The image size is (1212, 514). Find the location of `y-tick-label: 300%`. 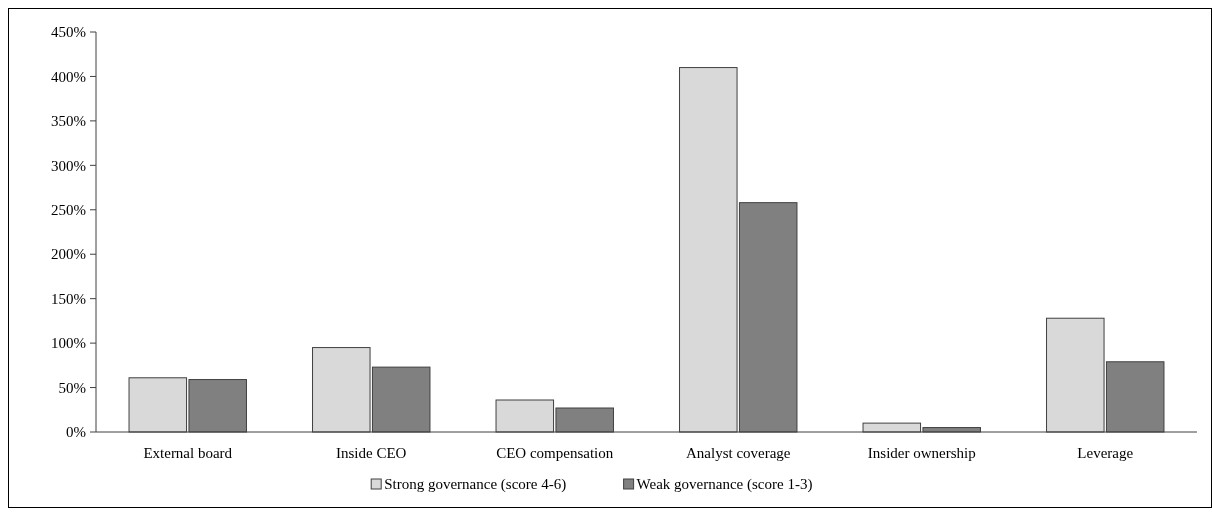

y-tick-label: 300% is located at coordinates (68, 165).